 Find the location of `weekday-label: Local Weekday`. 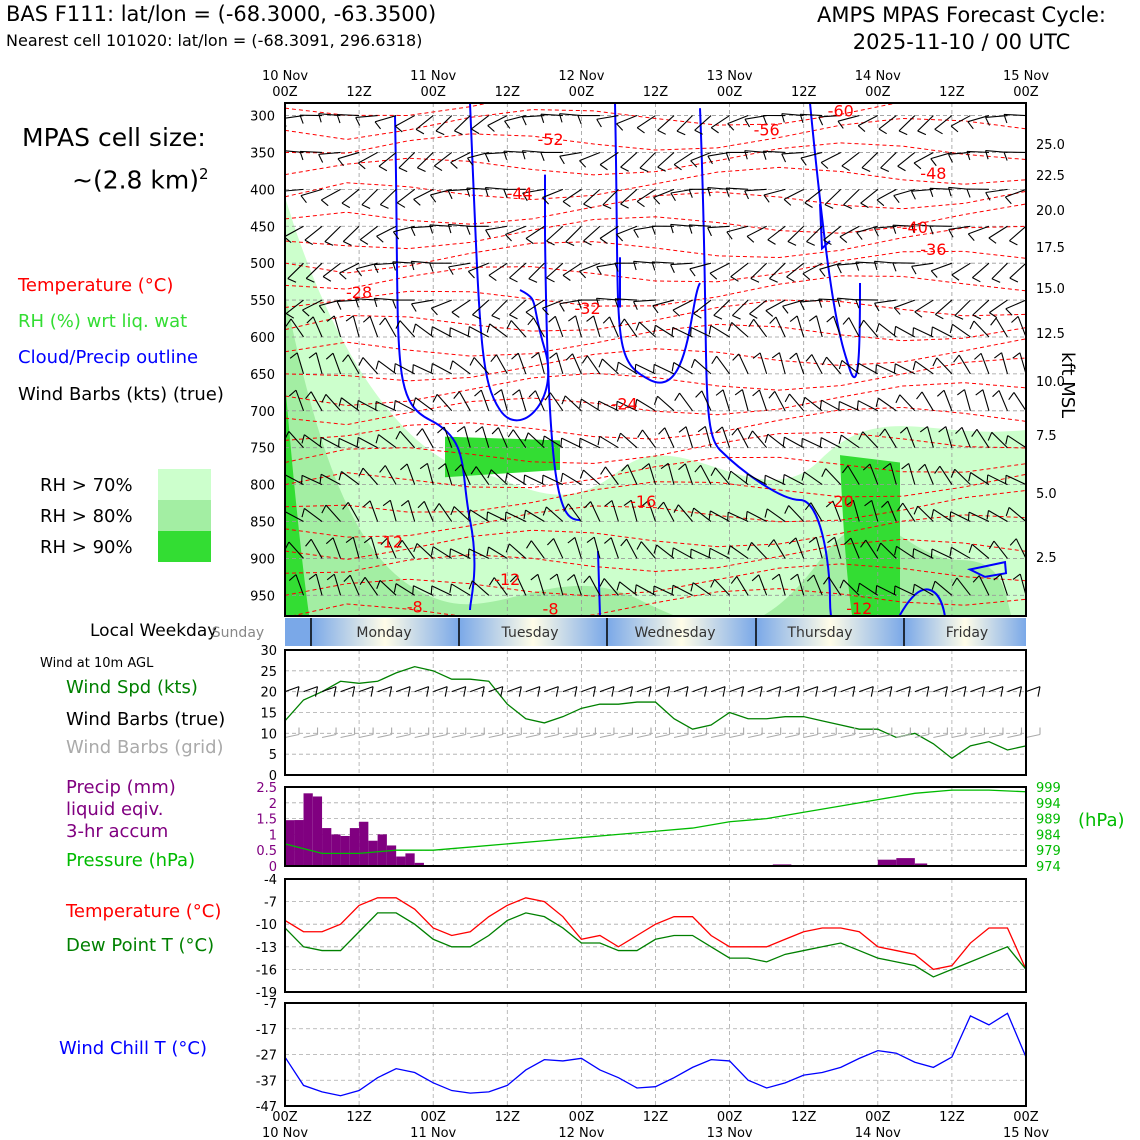

weekday-label: Local Weekday is located at coordinates (154, 631).